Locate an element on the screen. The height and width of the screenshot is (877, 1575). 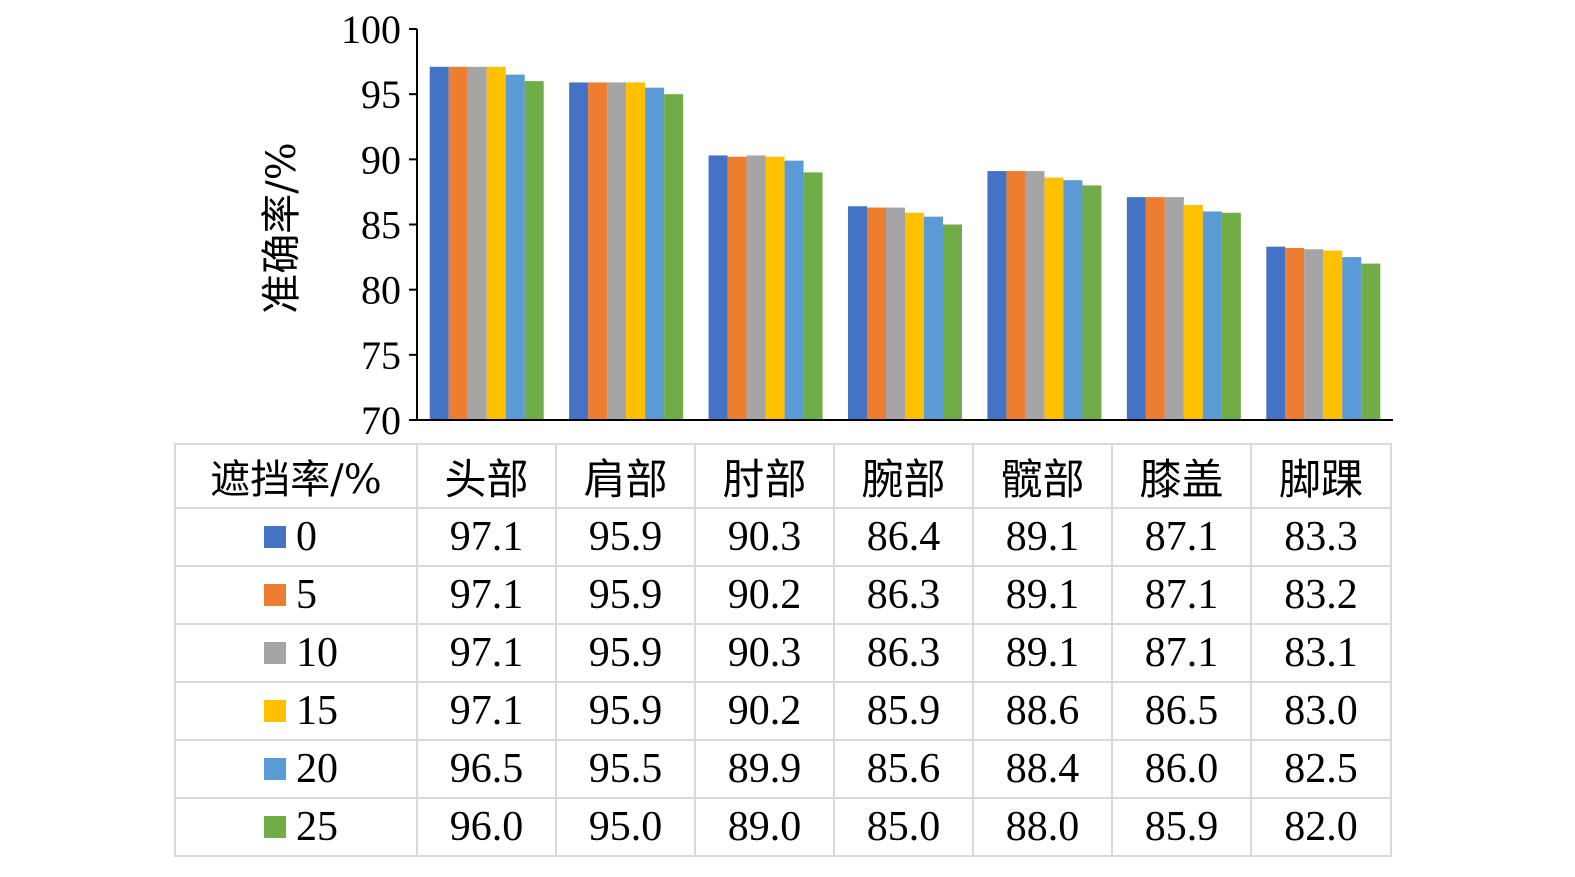
data-label: 83.2 is located at coordinates (1321, 595).